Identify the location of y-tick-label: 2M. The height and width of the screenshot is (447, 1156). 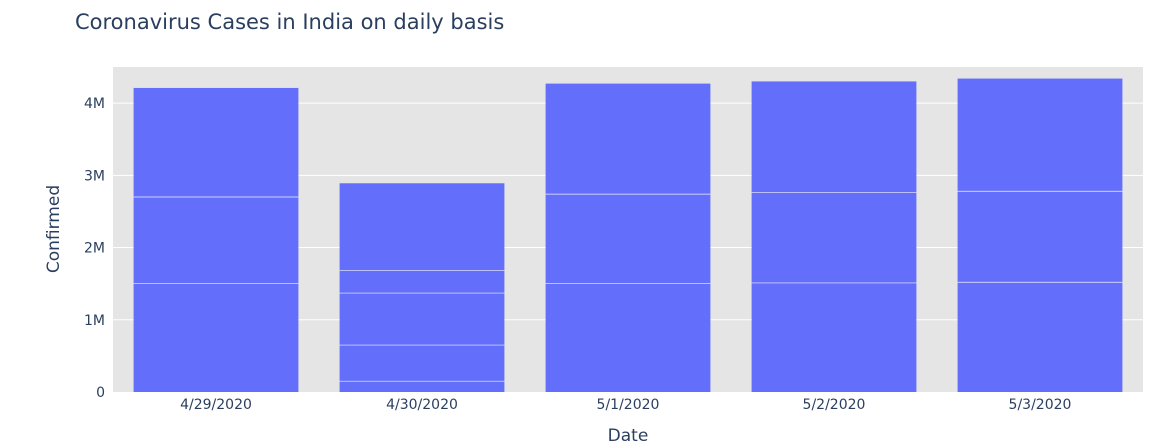
(94, 249).